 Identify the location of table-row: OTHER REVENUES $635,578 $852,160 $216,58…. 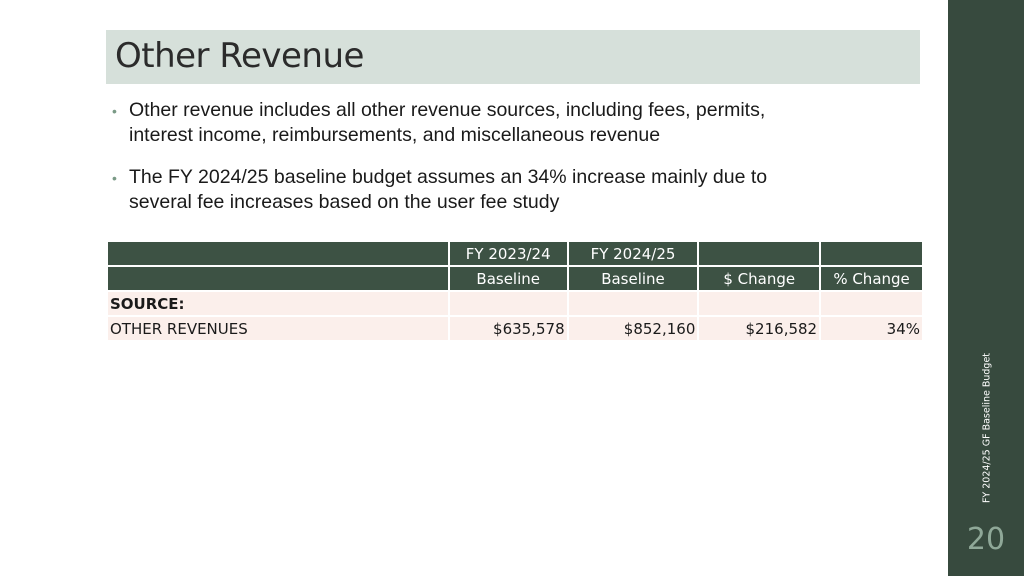
(515, 328).